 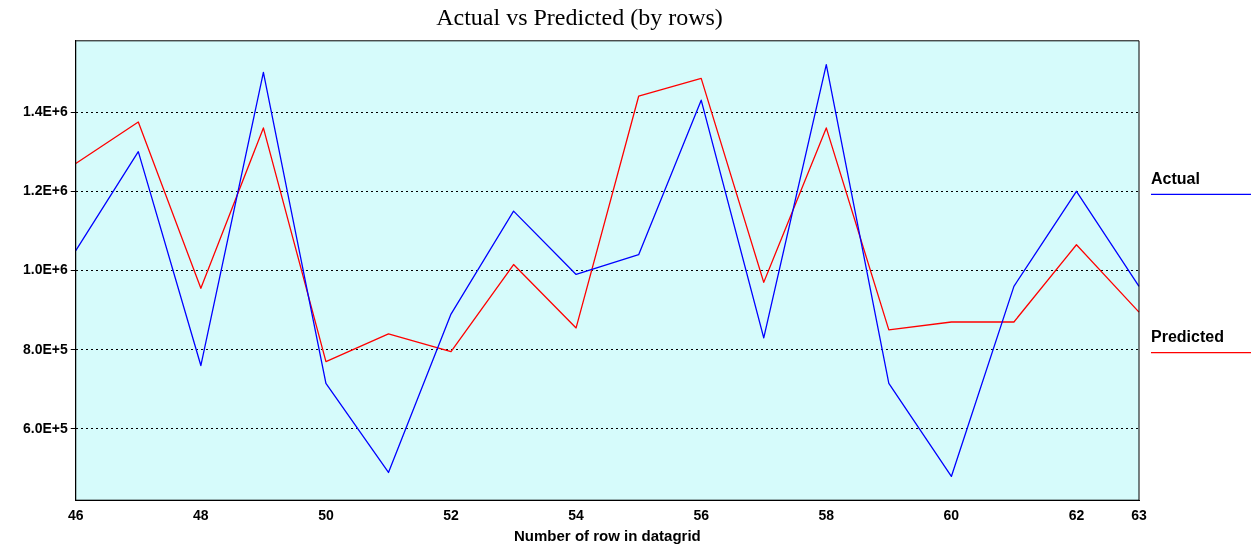 I want to click on y-tick-label: 1.4E+6, so click(x=45, y=110).